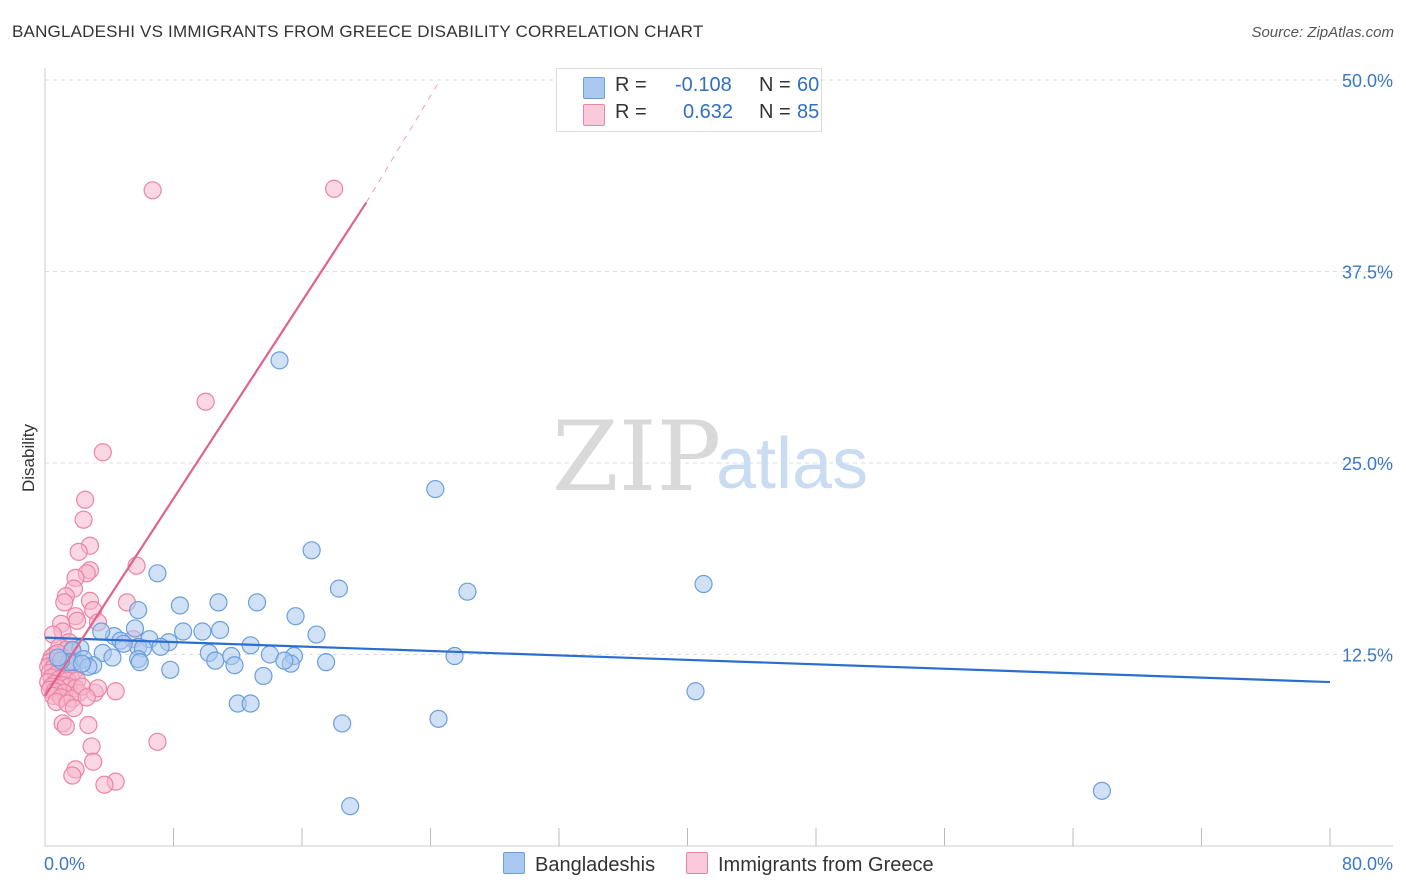  Describe the element at coordinates (697, 863) in the screenshot. I see `bottom-legend-swatch-pink` at that location.